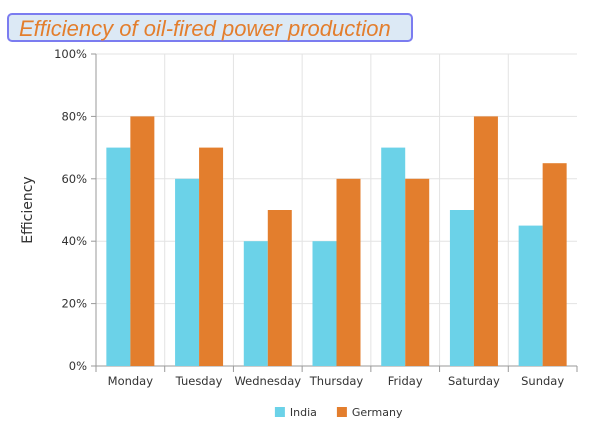  What do you see at coordinates (70, 54) in the screenshot?
I see `y-tick-label: 100%` at bounding box center [70, 54].